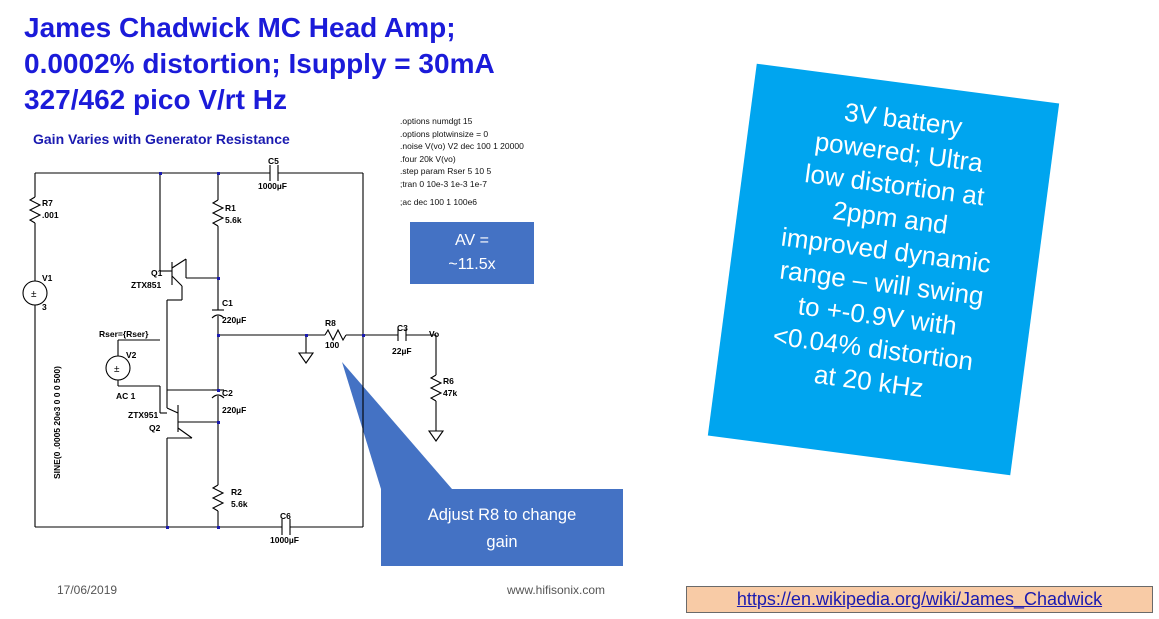  What do you see at coordinates (234, 410) in the screenshot?
I see `c2-value: 220µF` at bounding box center [234, 410].